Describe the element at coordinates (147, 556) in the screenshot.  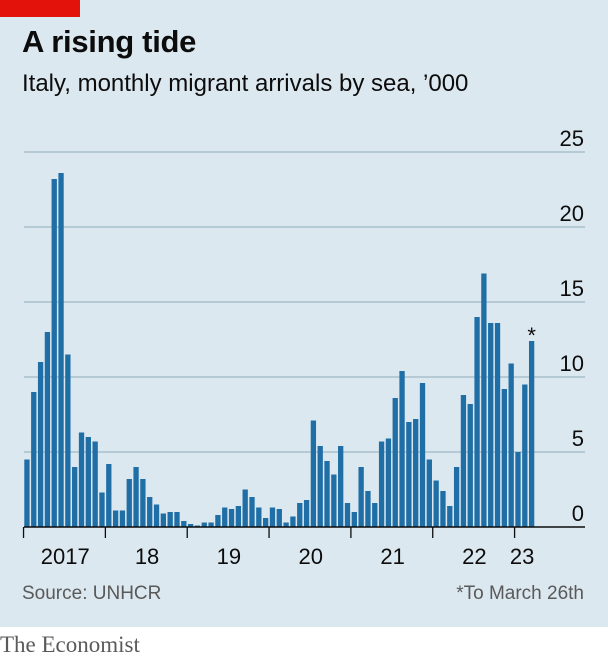
I see `x-tick-label: 18` at that location.